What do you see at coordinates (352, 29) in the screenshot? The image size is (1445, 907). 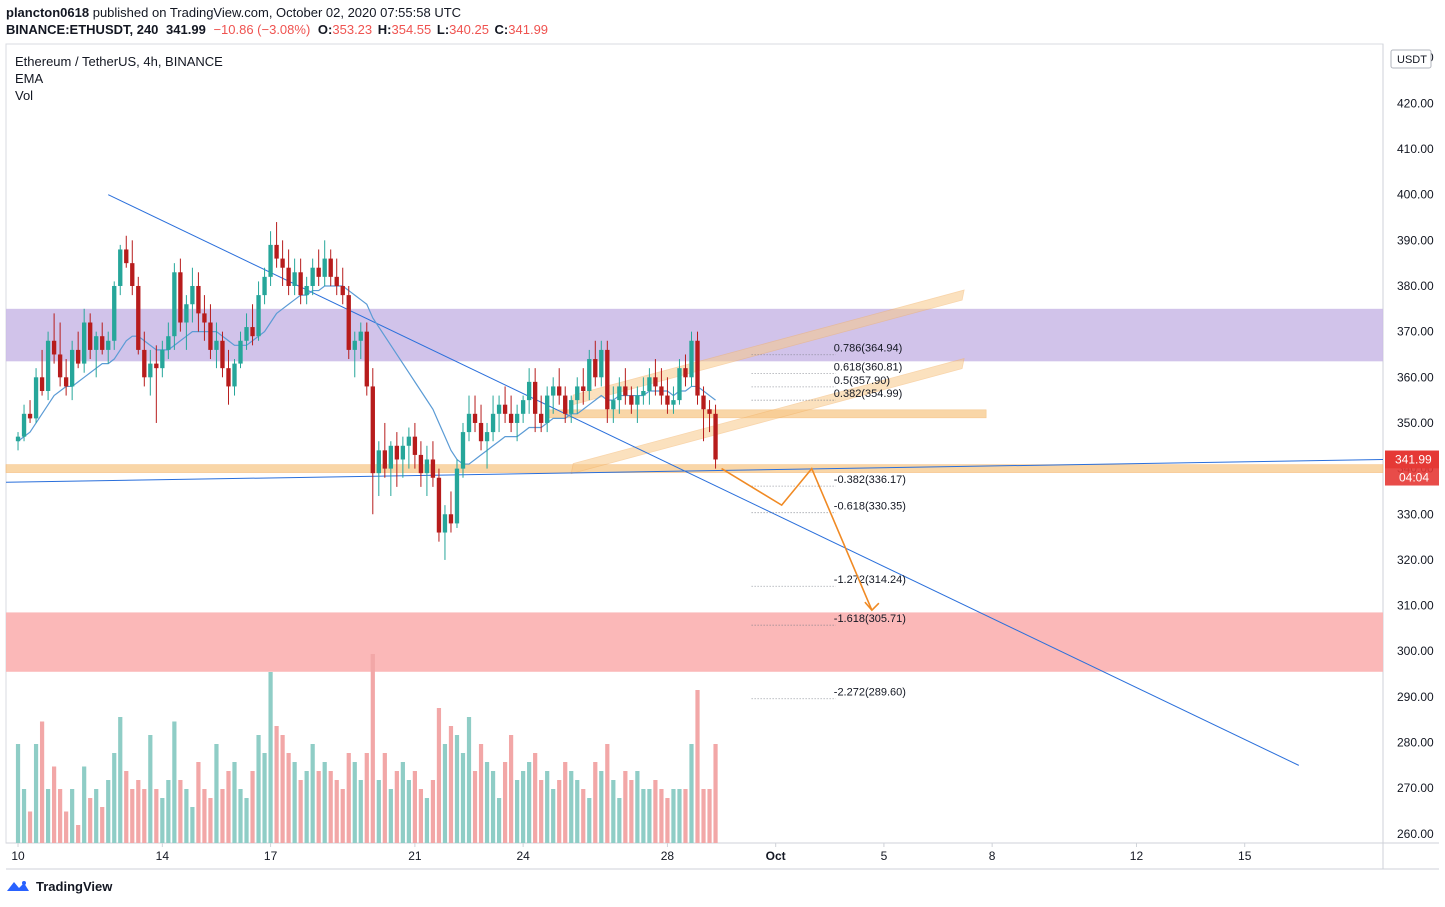 I see `open-value: 353.23` at bounding box center [352, 29].